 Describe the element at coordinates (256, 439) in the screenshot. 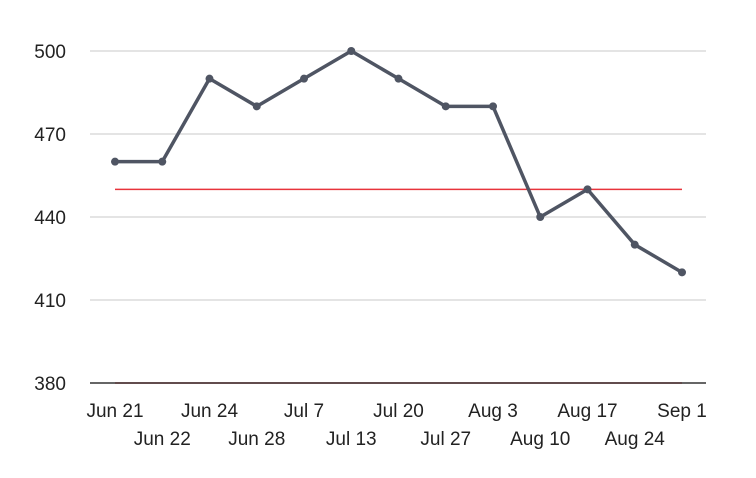

I see `x-tick-label: Jun 28` at that location.